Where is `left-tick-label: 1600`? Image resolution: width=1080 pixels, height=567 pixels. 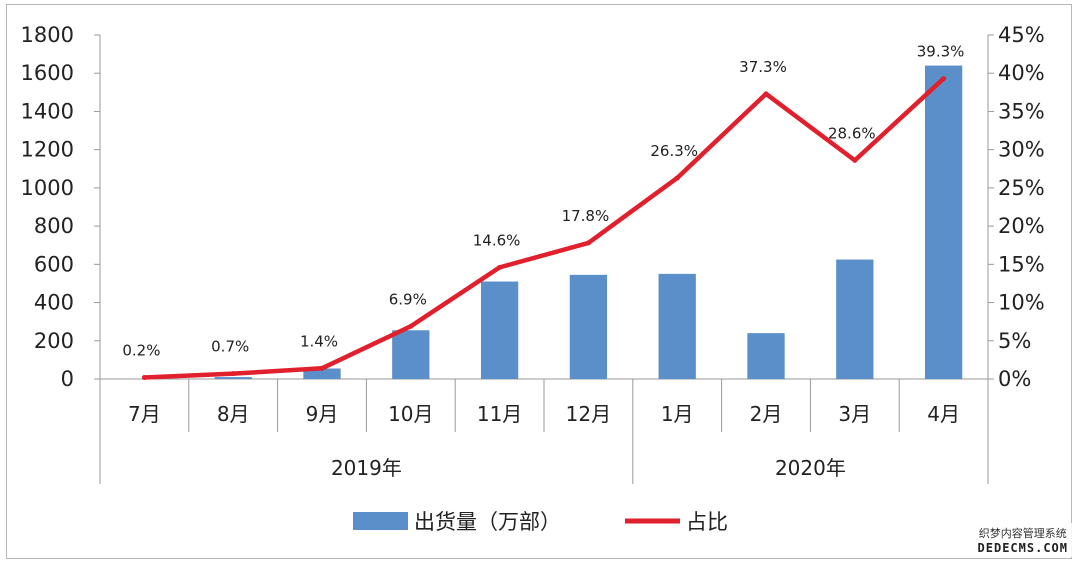
left-tick-label: 1600 is located at coordinates (47, 73).